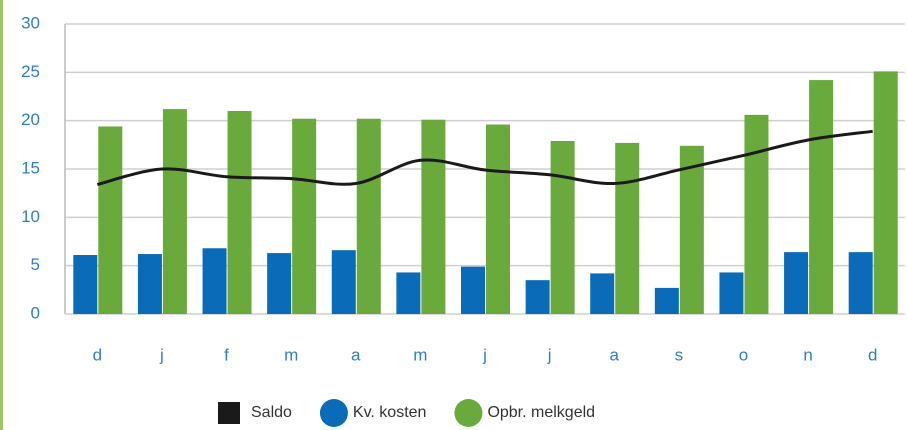  Describe the element at coordinates (541, 412) in the screenshot. I see `legend-label: Opbr. melkgeld` at that location.